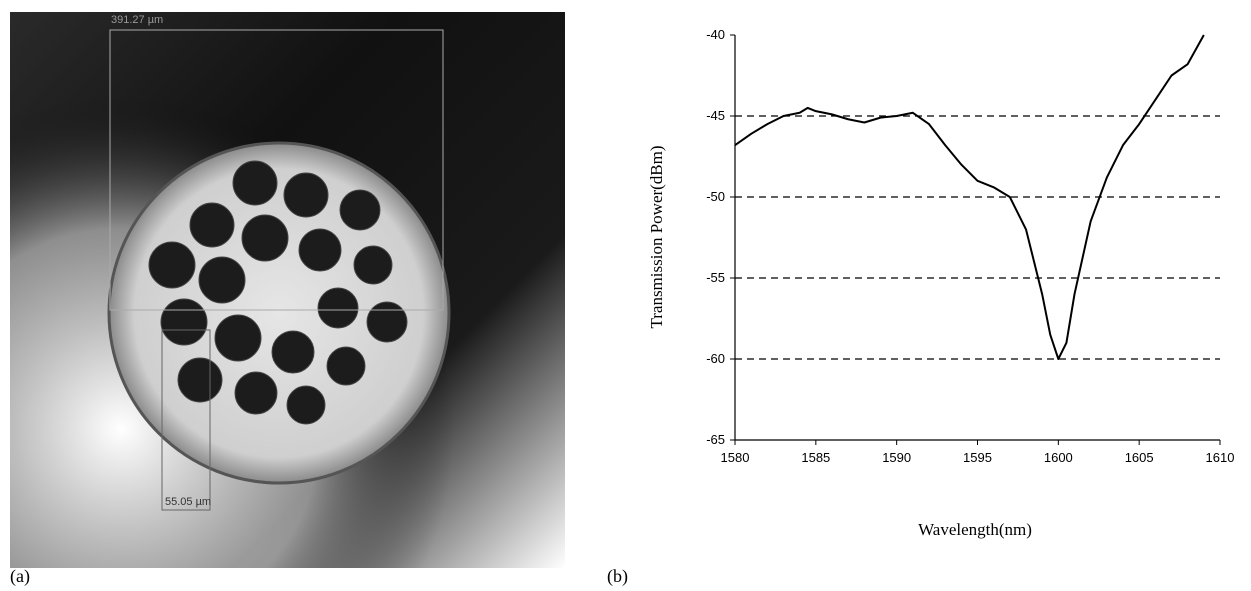 The height and width of the screenshot is (591, 1251). What do you see at coordinates (715, 196) in the screenshot?
I see `y-tick-label: -50` at bounding box center [715, 196].